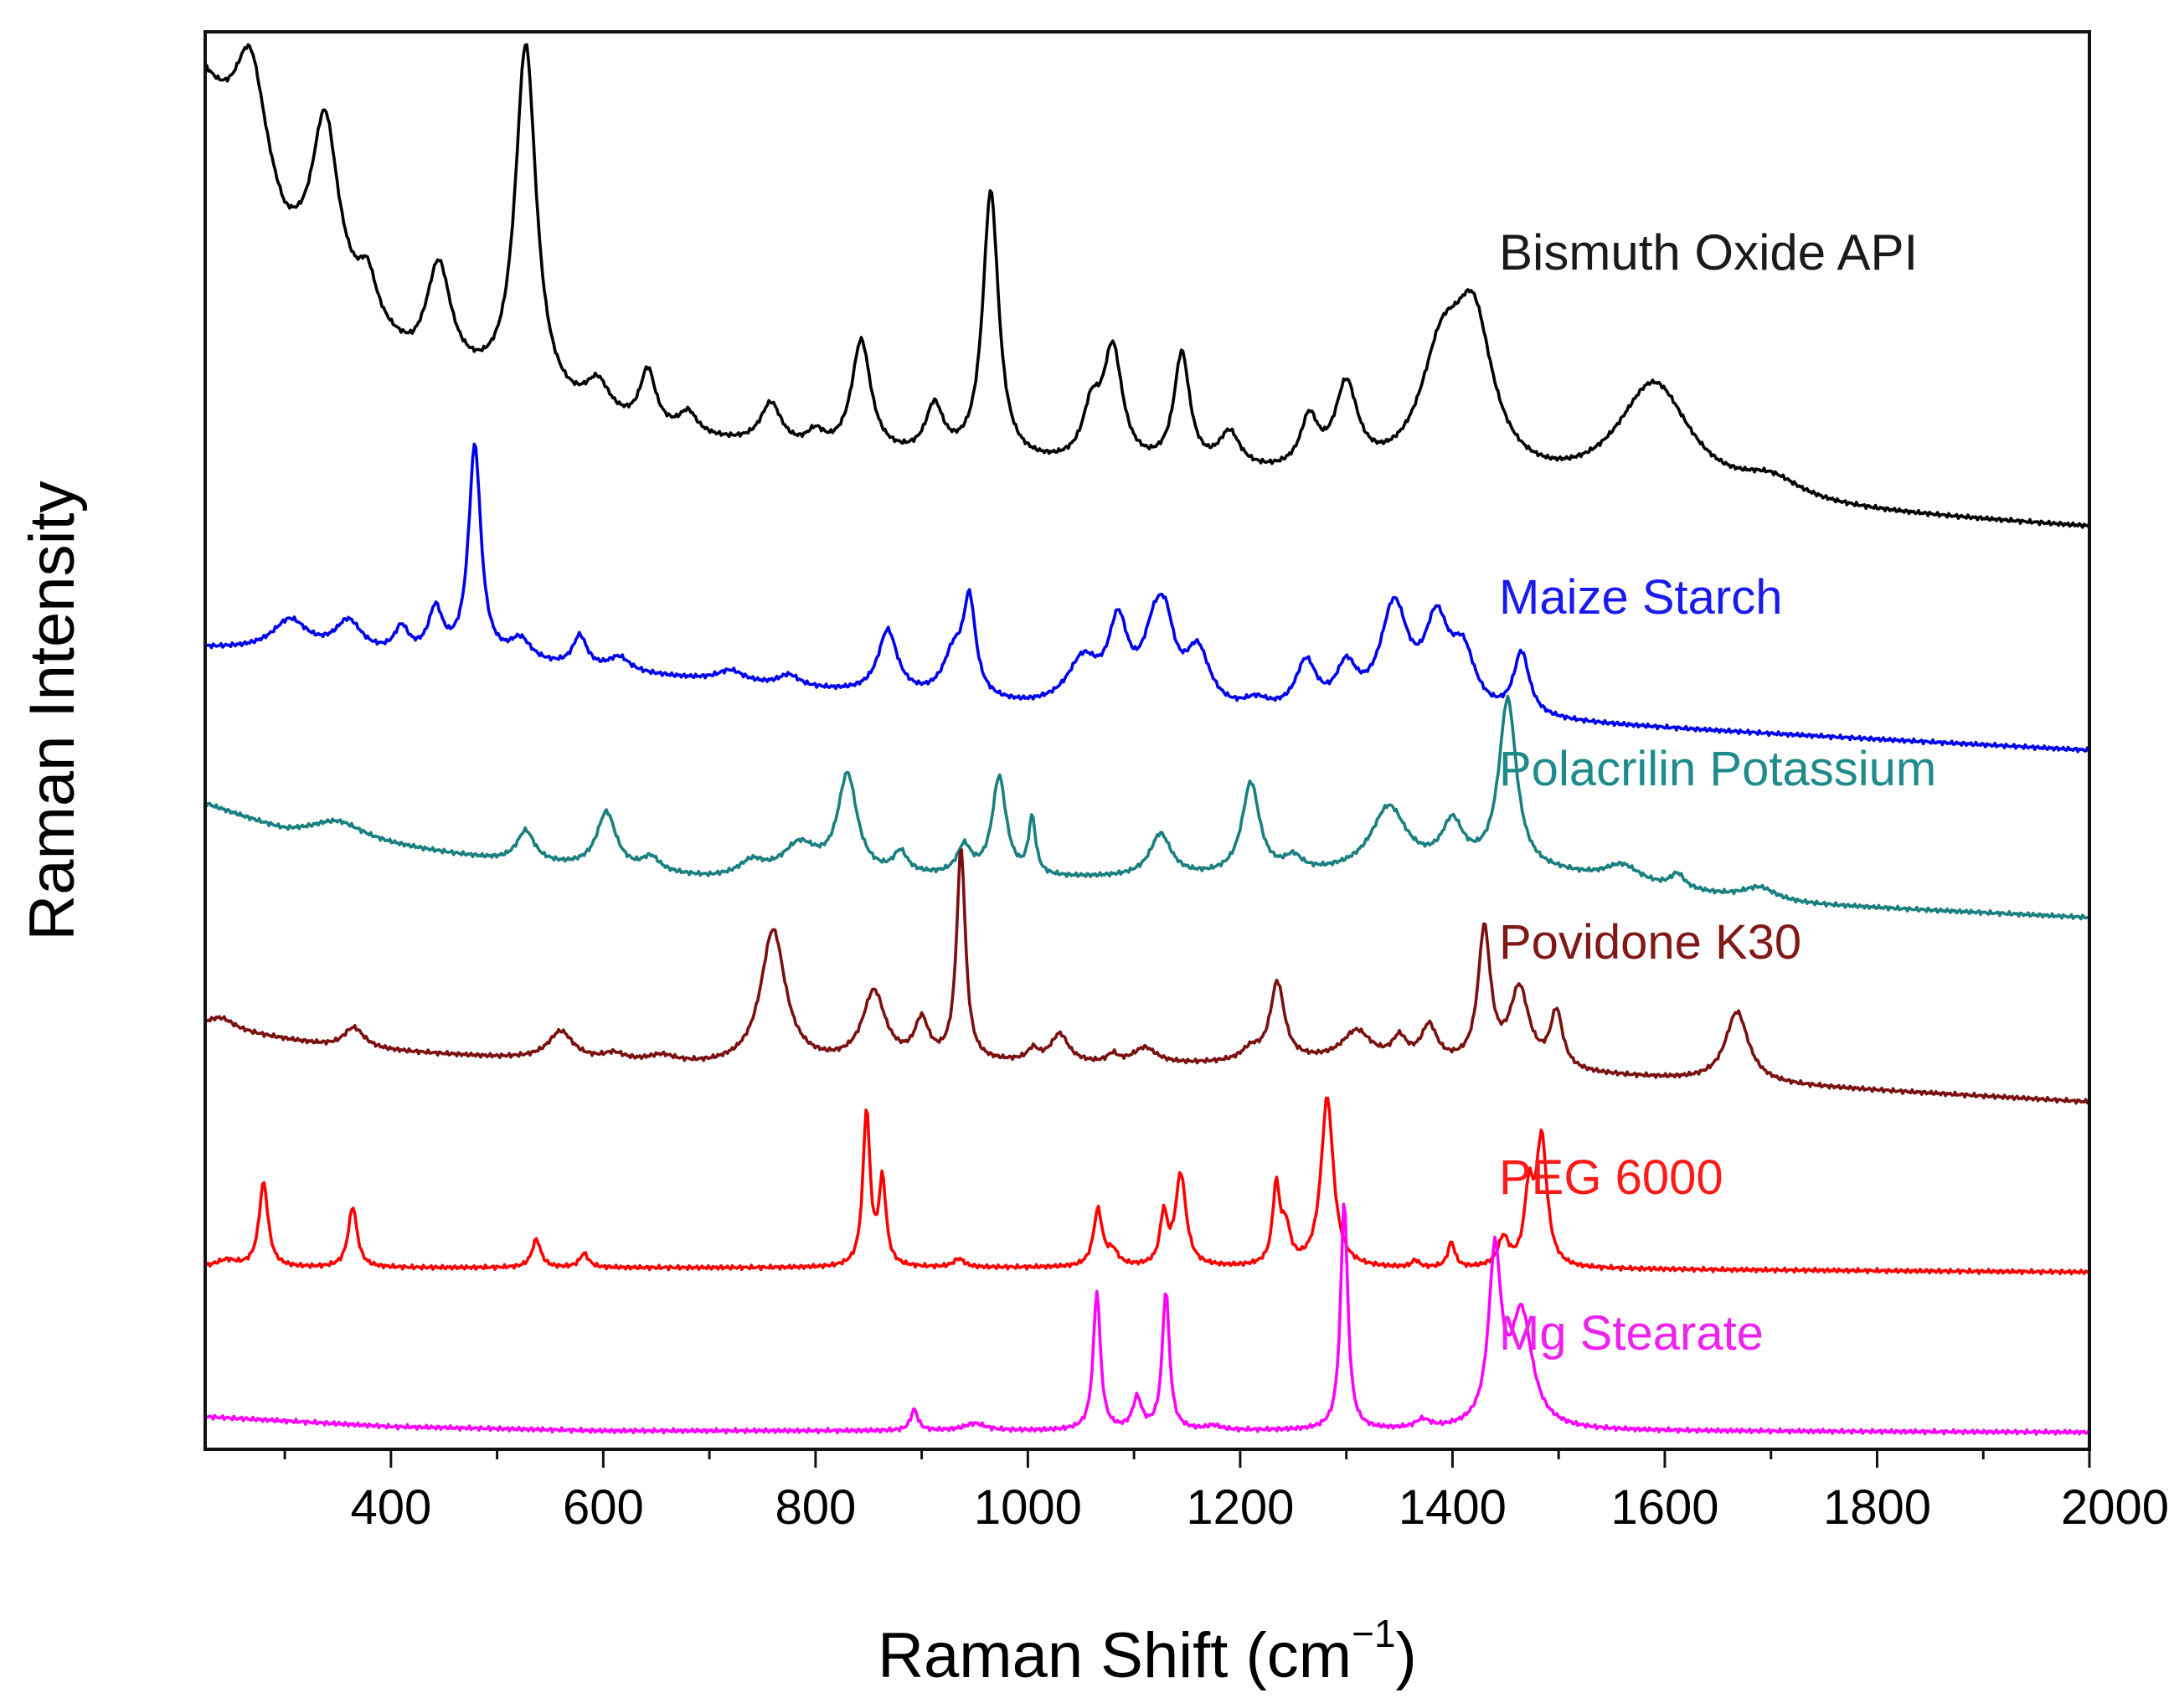  I want to click on series-line-povidone-k30, so click(1146, 976).